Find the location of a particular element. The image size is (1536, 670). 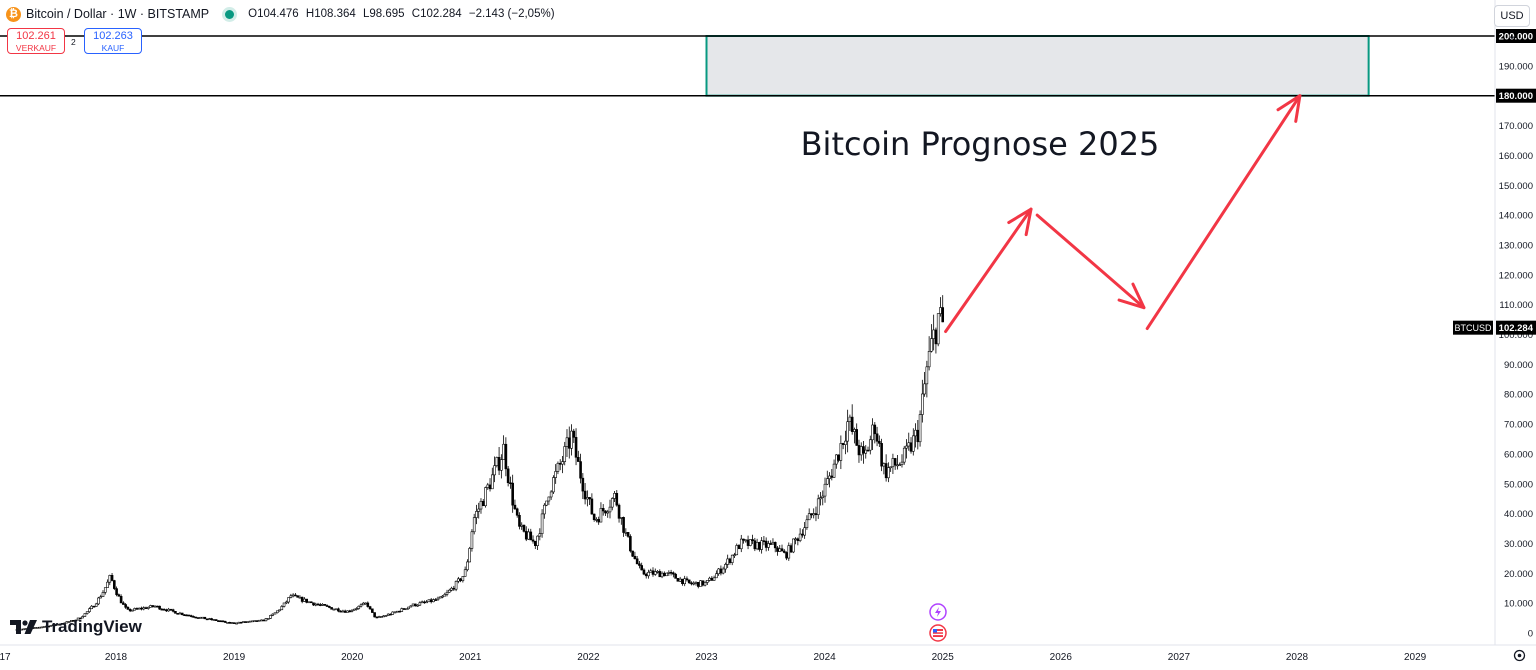

last-price-value: 102.284 is located at coordinates (1516, 328).